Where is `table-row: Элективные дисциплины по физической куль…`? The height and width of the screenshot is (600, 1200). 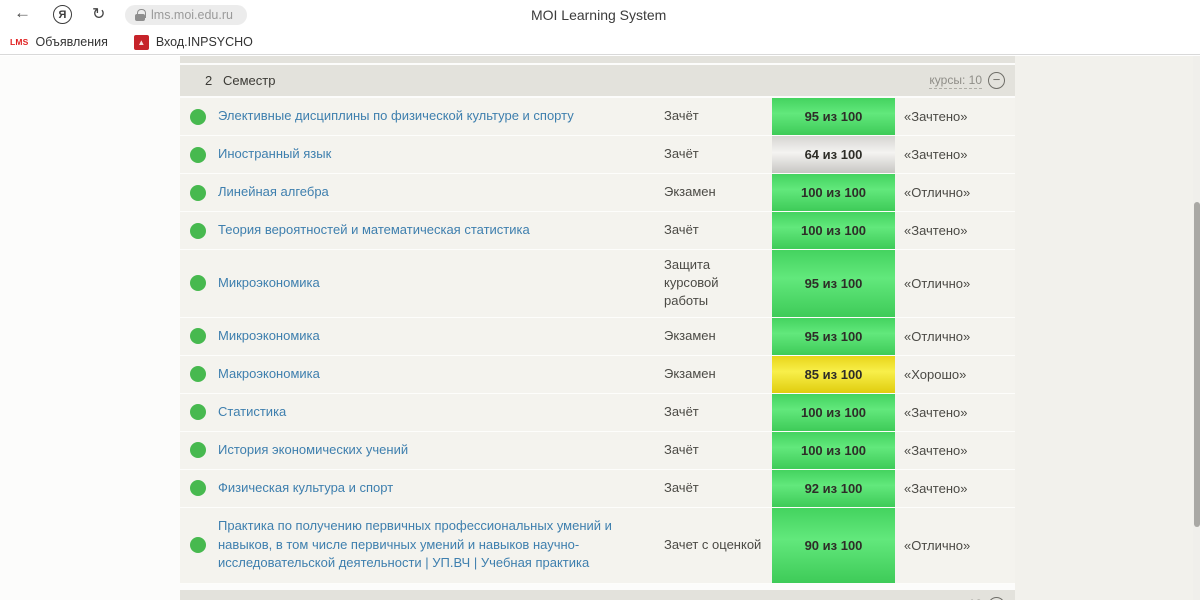
table-row: Элективные дисциплины по физической куль… is located at coordinates (597, 117).